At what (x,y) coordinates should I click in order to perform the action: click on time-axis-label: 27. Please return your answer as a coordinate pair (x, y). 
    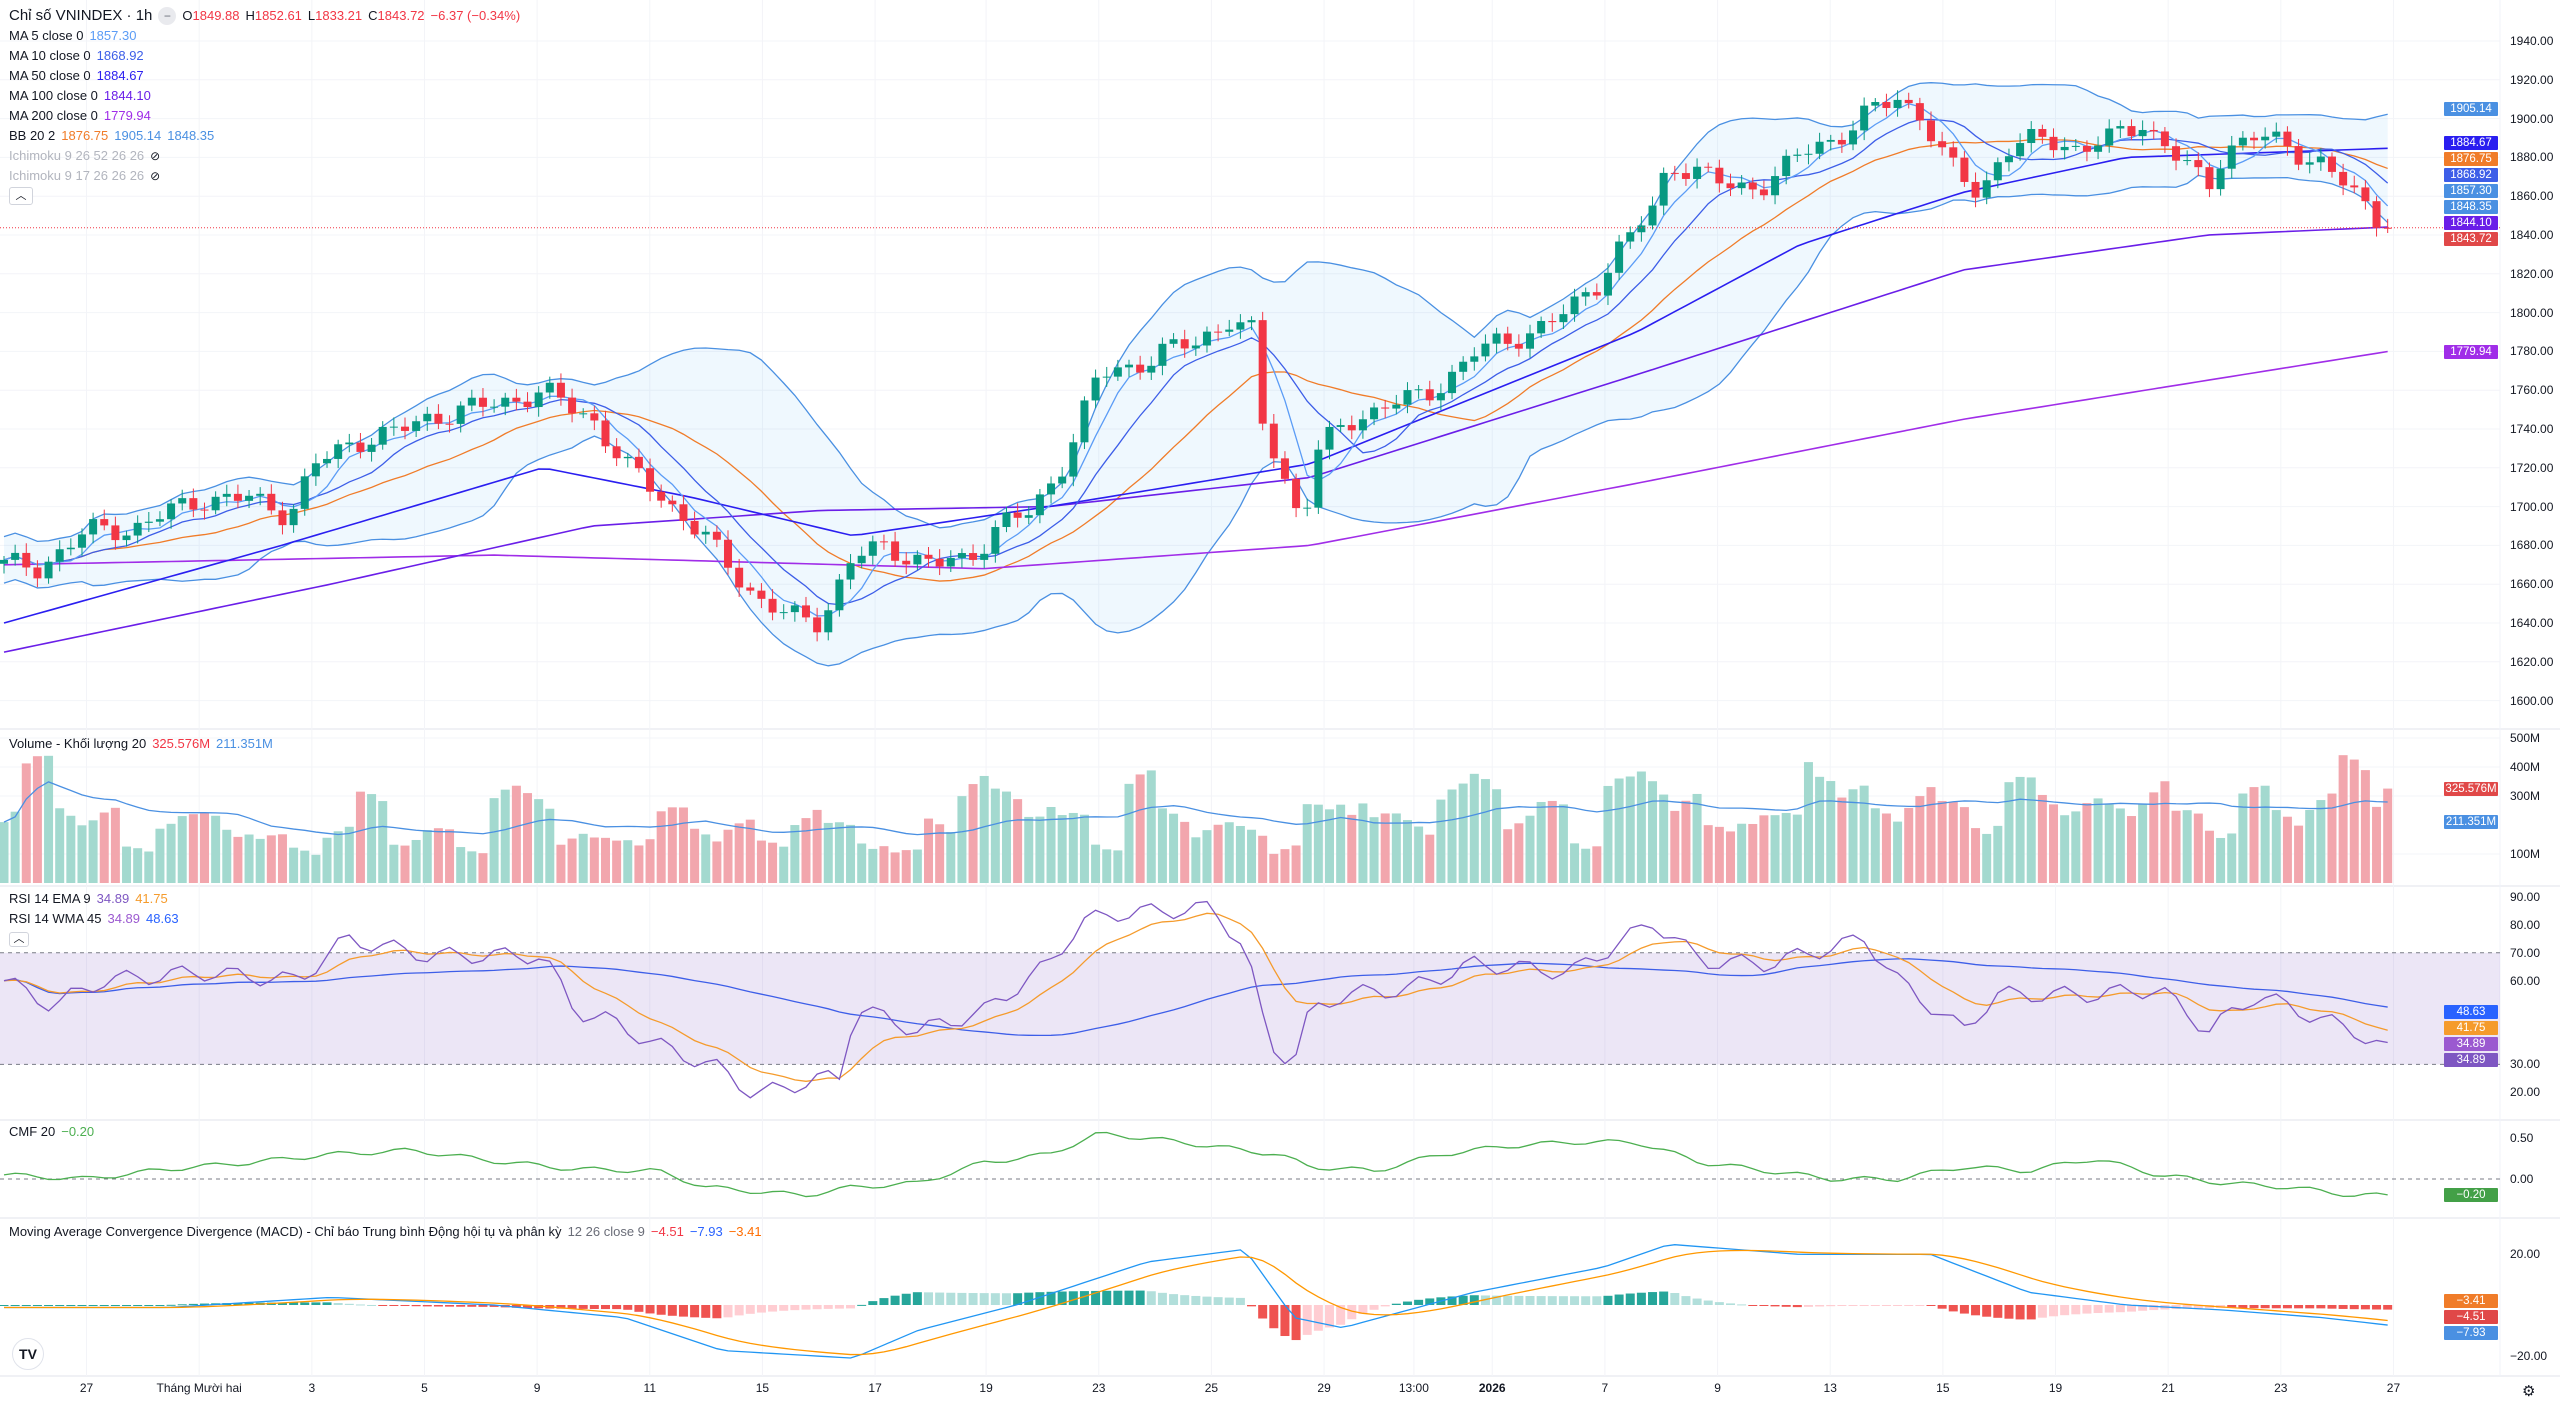
    Looking at the image, I should click on (86, 1388).